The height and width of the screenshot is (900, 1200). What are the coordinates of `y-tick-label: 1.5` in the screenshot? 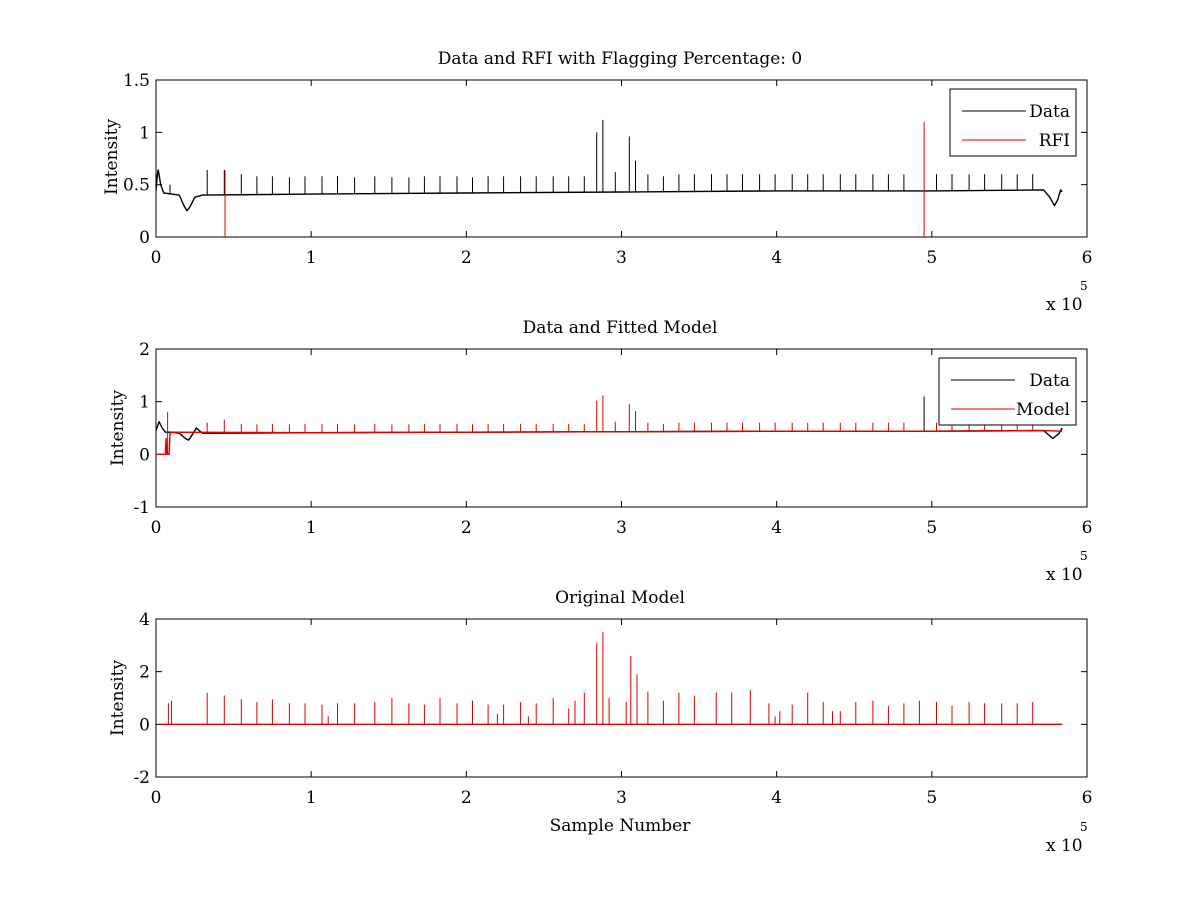 It's located at (136, 81).